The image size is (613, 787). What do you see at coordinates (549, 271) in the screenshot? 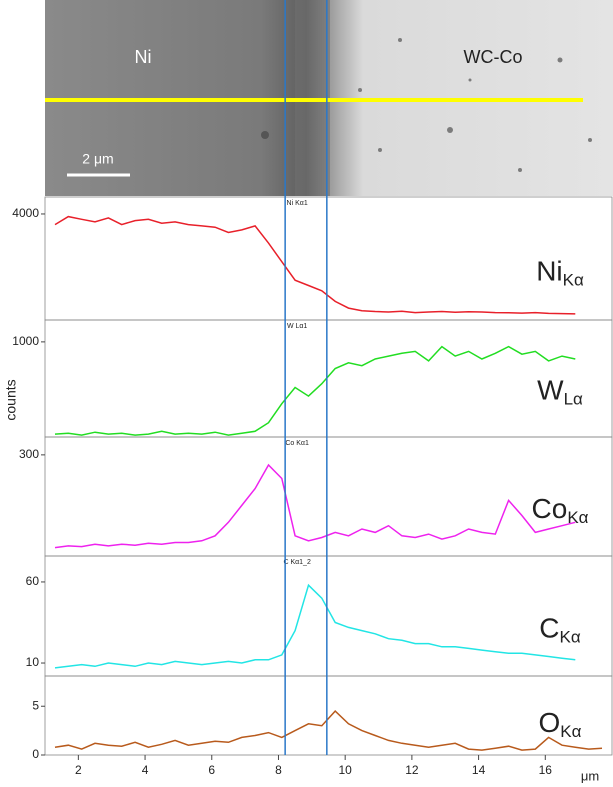
I see `series-name: Ni` at bounding box center [549, 271].